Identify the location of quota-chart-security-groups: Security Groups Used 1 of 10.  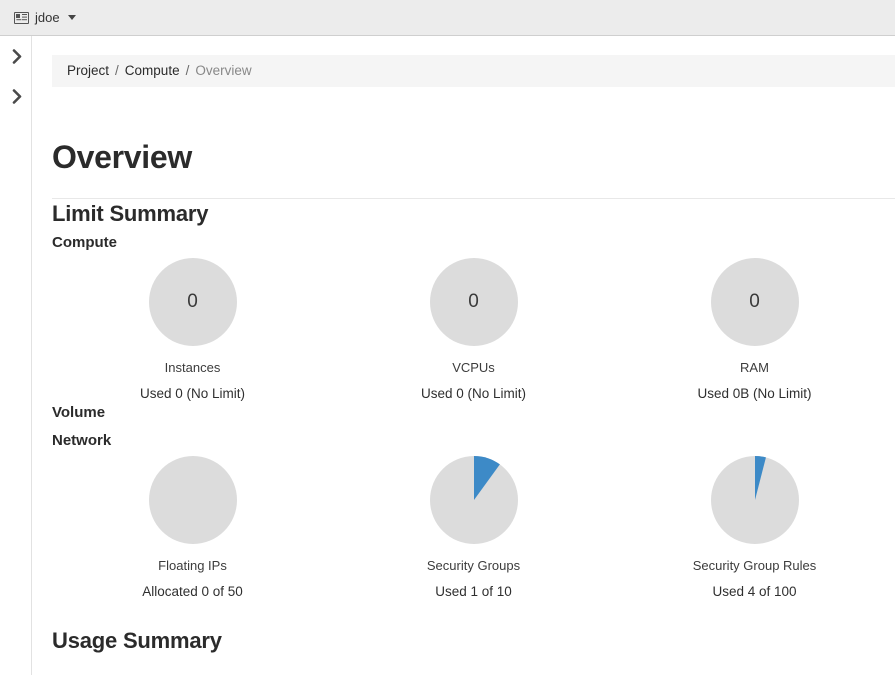
(473, 527).